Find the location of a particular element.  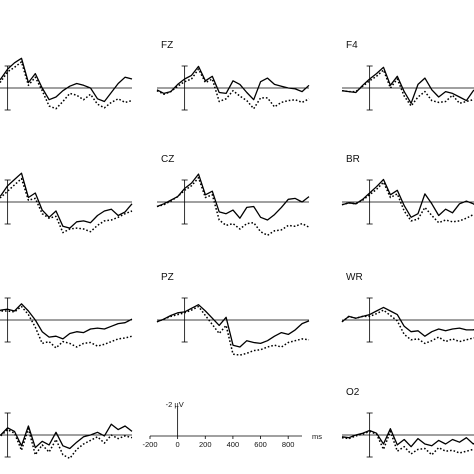

channel-label: FZ is located at coordinates (167, 45).